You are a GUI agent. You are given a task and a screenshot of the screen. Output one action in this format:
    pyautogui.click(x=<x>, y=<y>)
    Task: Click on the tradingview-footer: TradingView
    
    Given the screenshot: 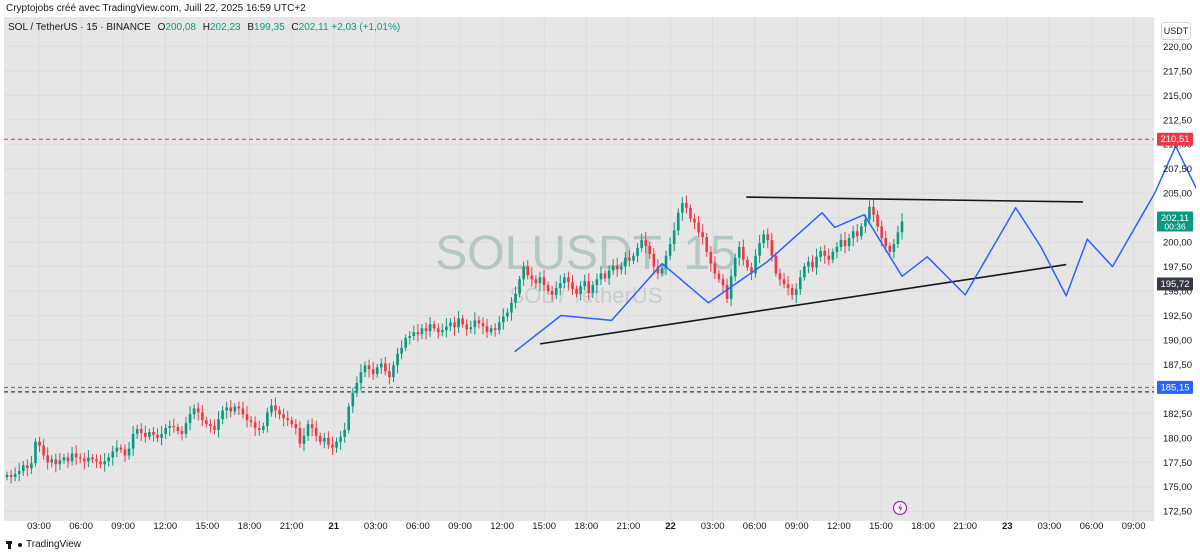 What is the action you would take?
    pyautogui.click(x=43, y=544)
    